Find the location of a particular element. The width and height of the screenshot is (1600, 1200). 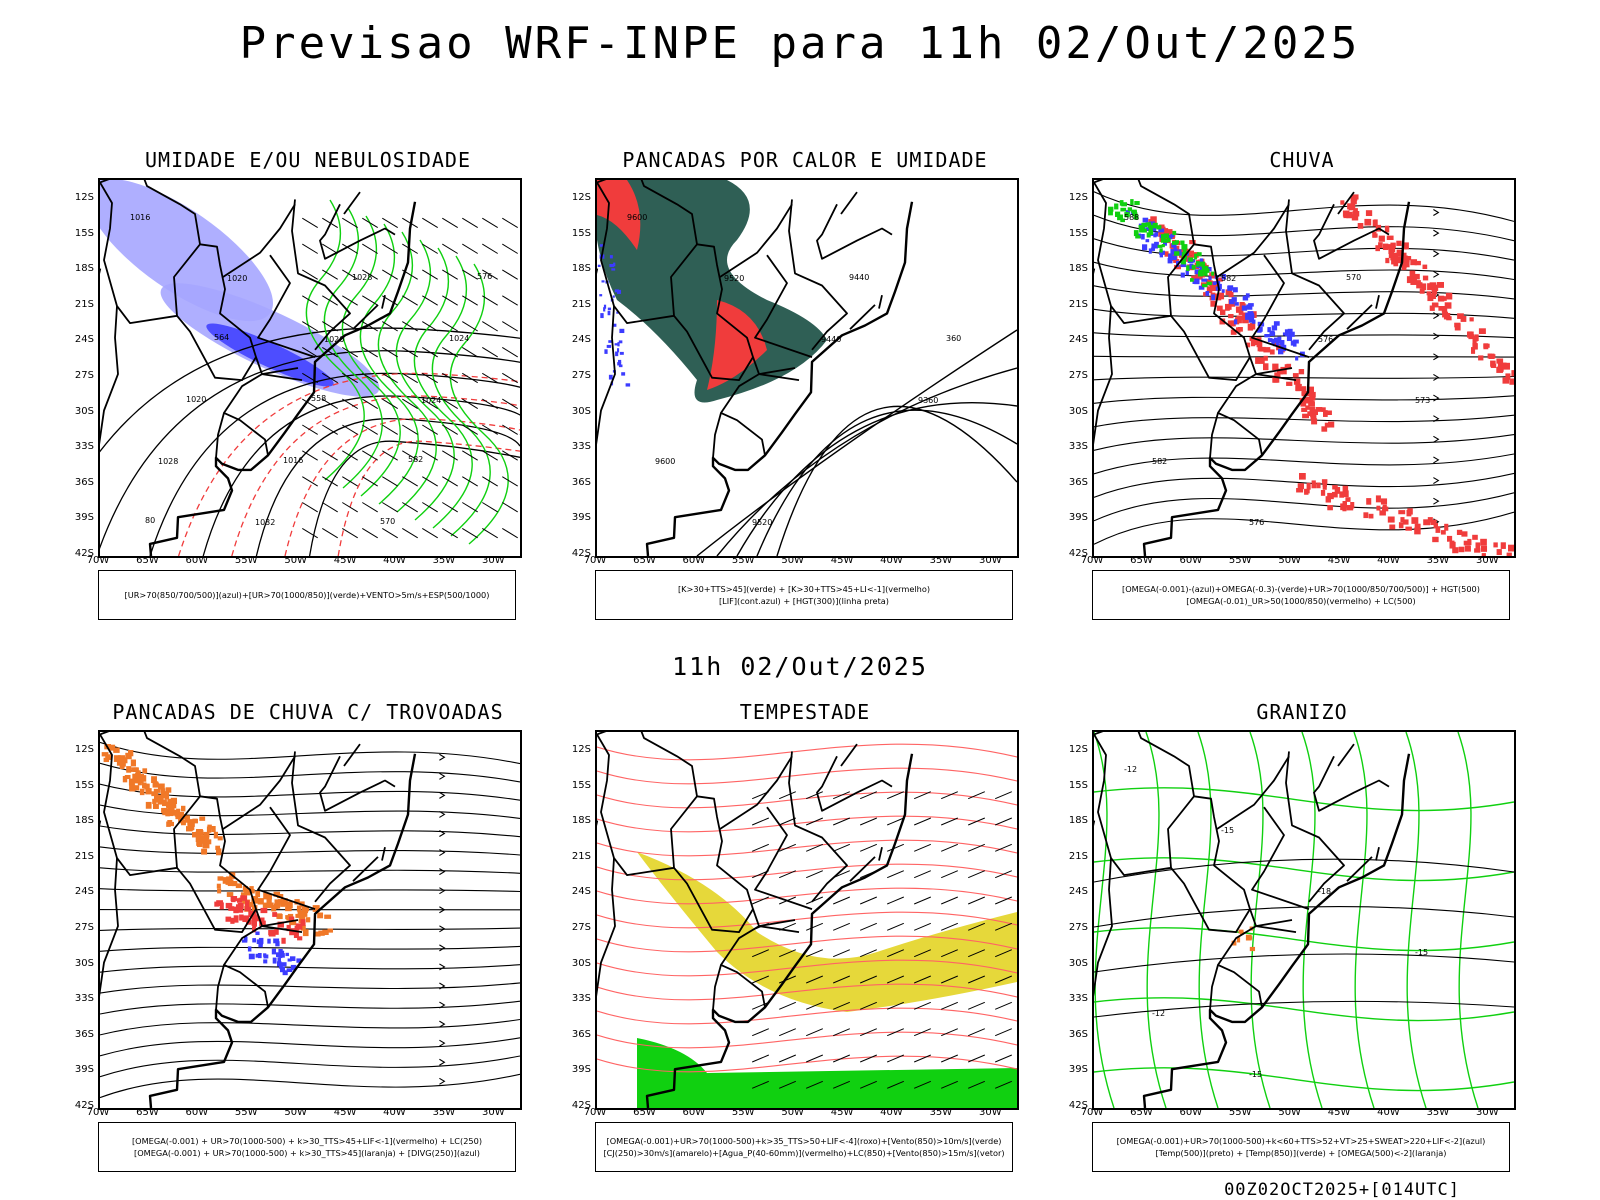

field-layer is located at coordinates (310, 368).